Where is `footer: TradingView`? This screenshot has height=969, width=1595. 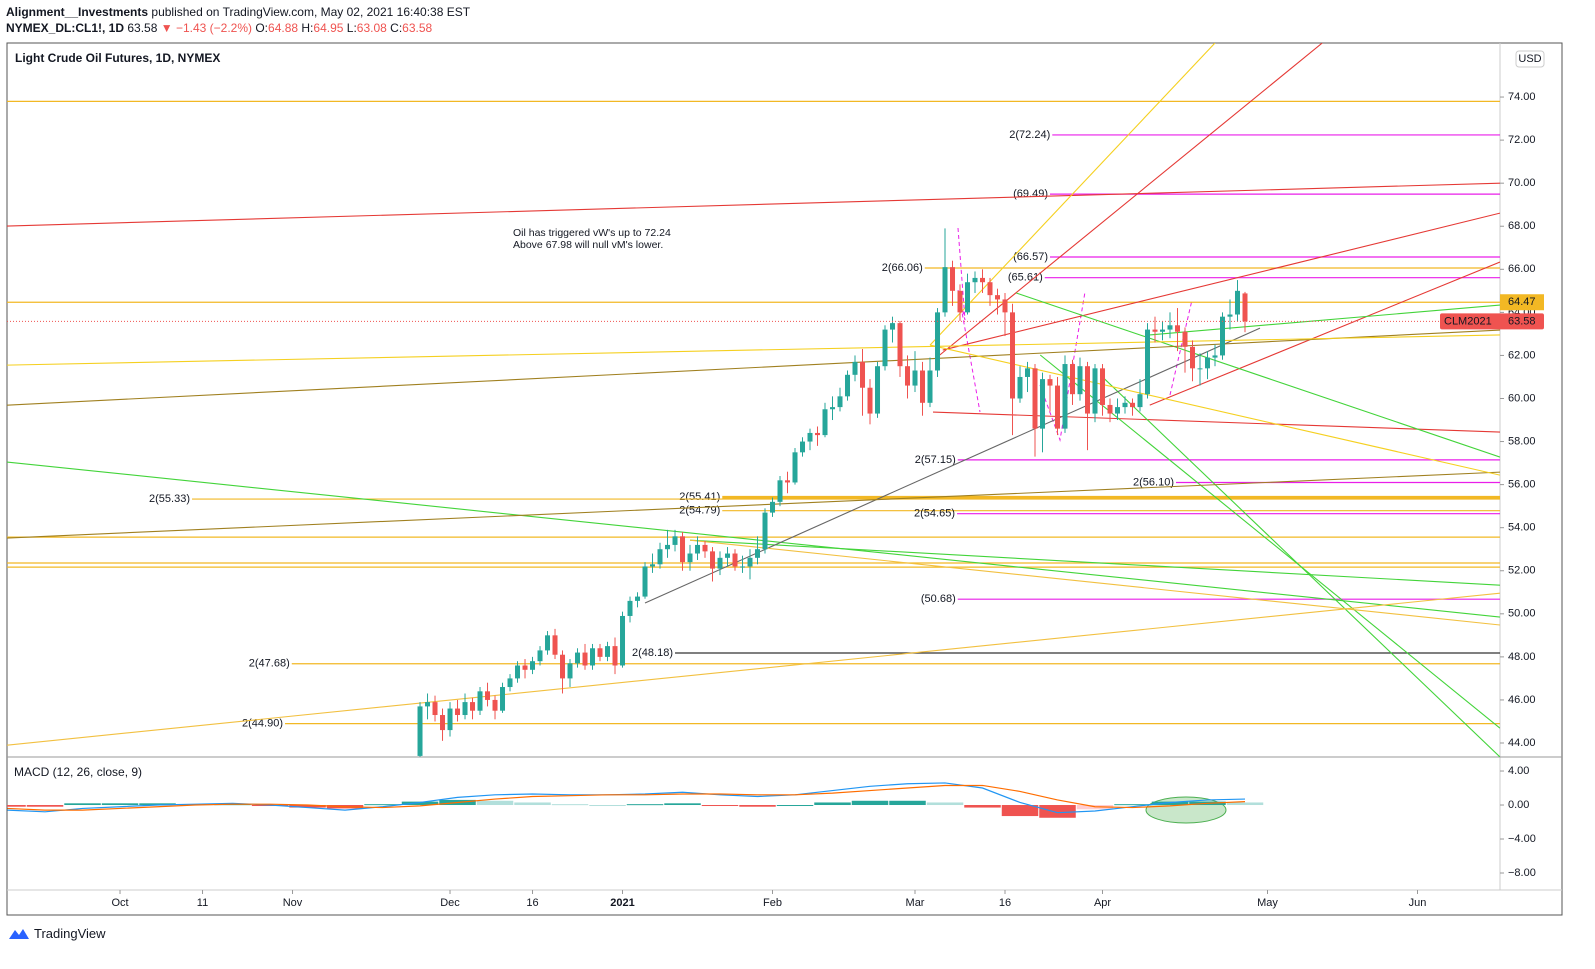 footer: TradingView is located at coordinates (57, 933).